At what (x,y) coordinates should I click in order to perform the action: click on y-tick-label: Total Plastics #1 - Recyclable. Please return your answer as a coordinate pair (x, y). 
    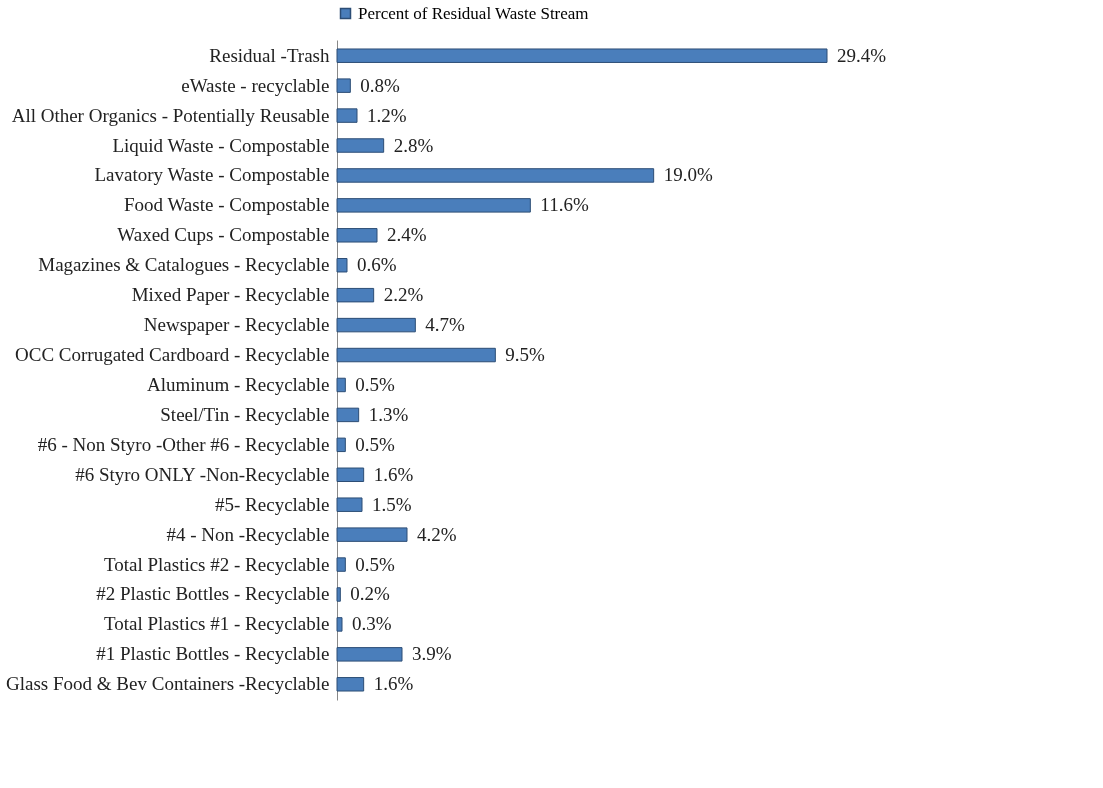
    Looking at the image, I should click on (216, 624).